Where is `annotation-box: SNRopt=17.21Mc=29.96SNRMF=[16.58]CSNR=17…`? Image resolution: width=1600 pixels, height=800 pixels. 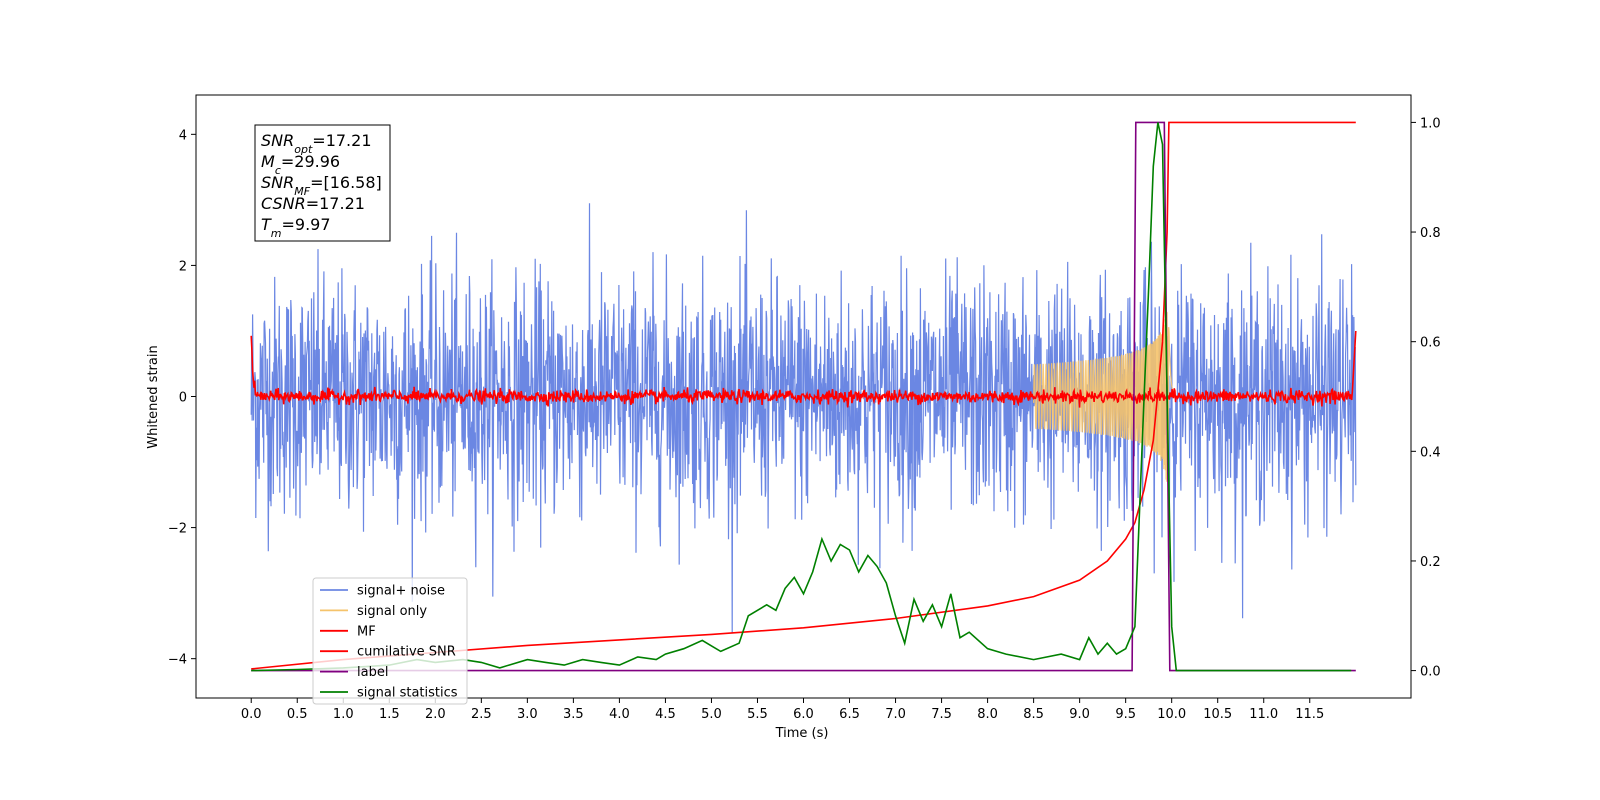 annotation-box: SNRopt=17.21Mc=29.96SNRMF=[16.58]CSNR=17… is located at coordinates (322, 183).